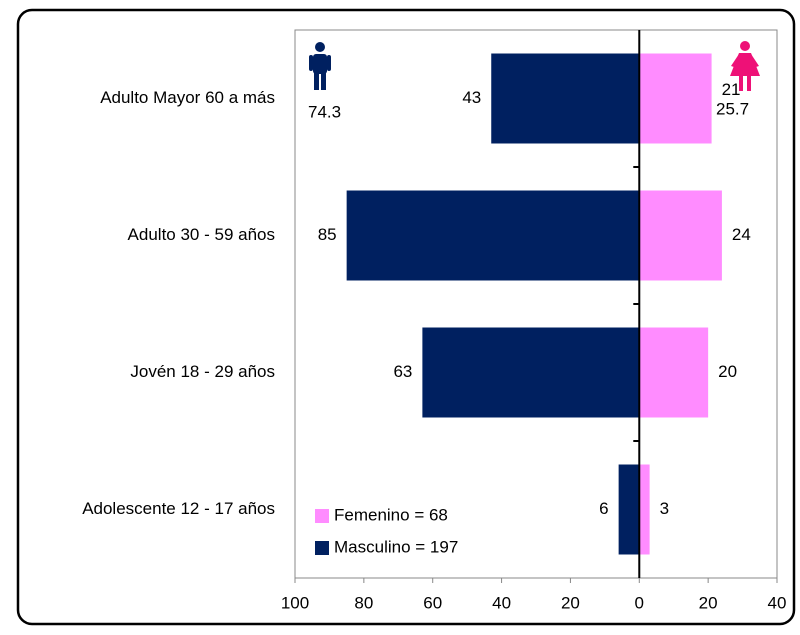  Describe the element at coordinates (327, 234) in the screenshot. I see `data-label: 85` at that location.